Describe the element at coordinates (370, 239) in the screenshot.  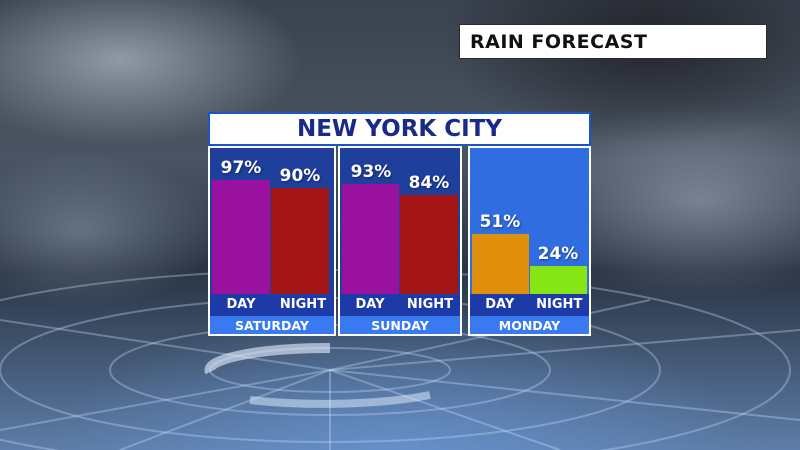
I see `bar-sunday-day` at that location.